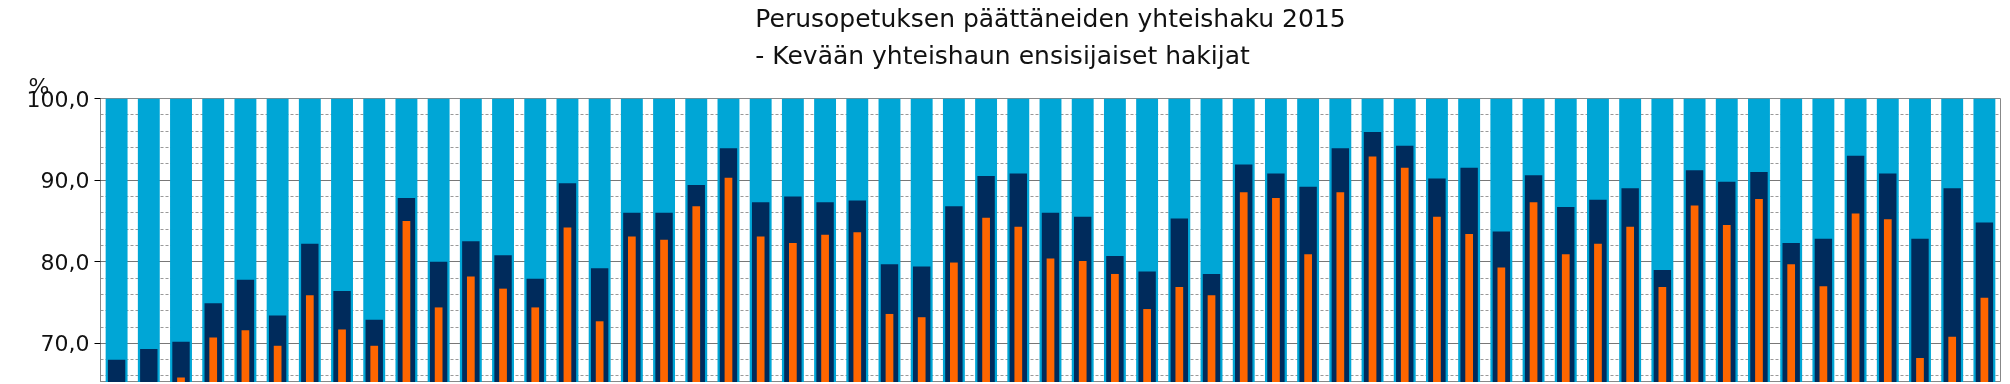  What do you see at coordinates (65, 181) in the screenshot?
I see `y-tick-label: 90,0` at bounding box center [65, 181].